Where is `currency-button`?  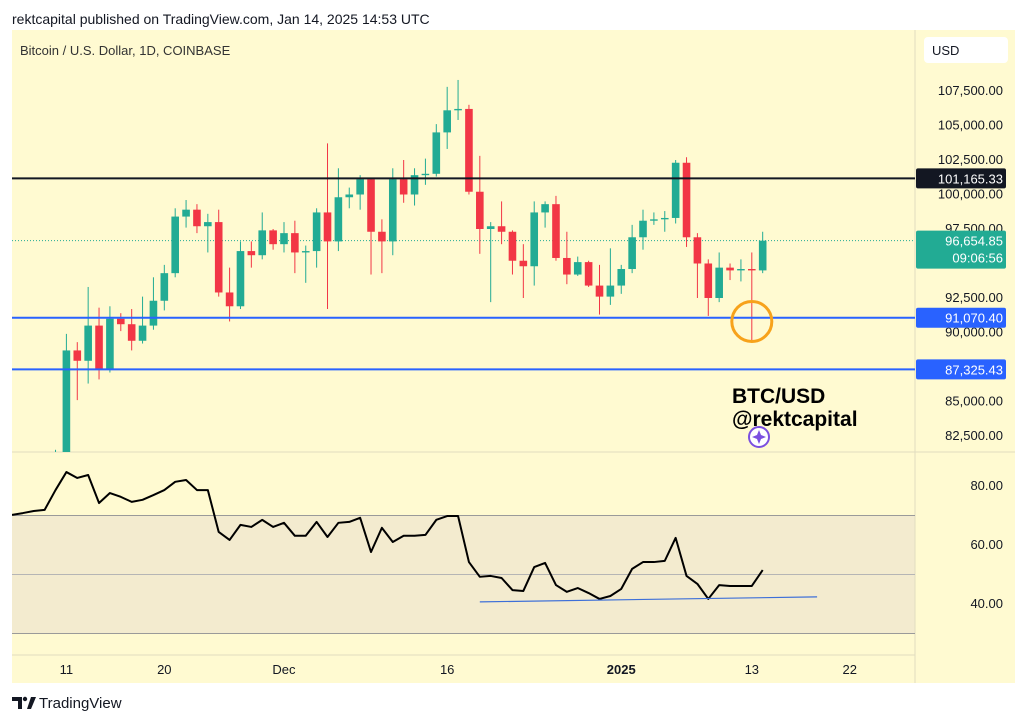 currency-button is located at coordinates (966, 50).